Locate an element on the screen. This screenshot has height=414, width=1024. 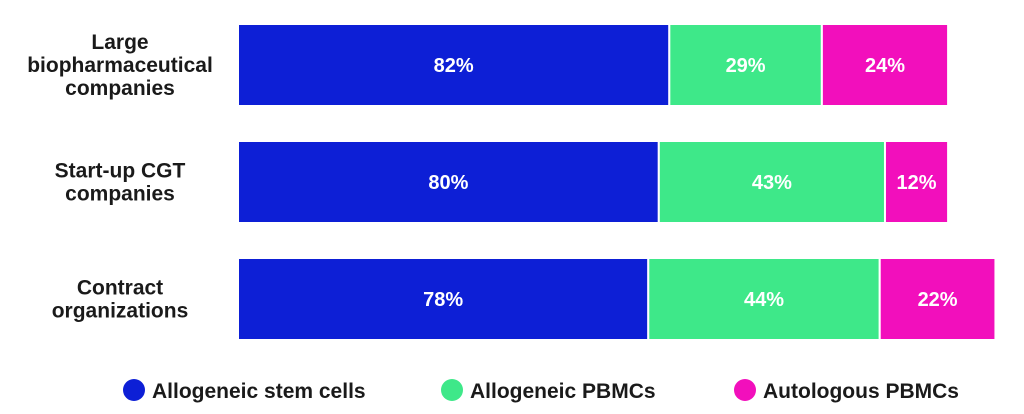
legend-label-autologous-pbmcs: Autologous PBMCs is located at coordinates (861, 391).